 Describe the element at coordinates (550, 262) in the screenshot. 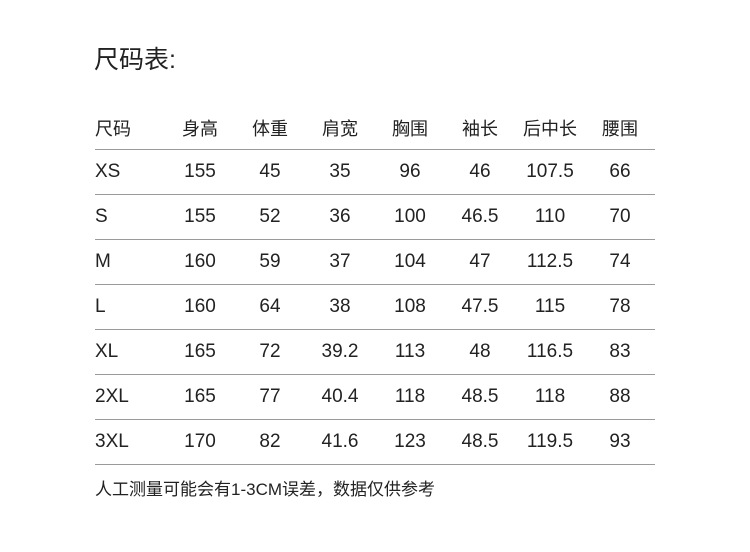

I see `table-cell: 112.5` at that location.